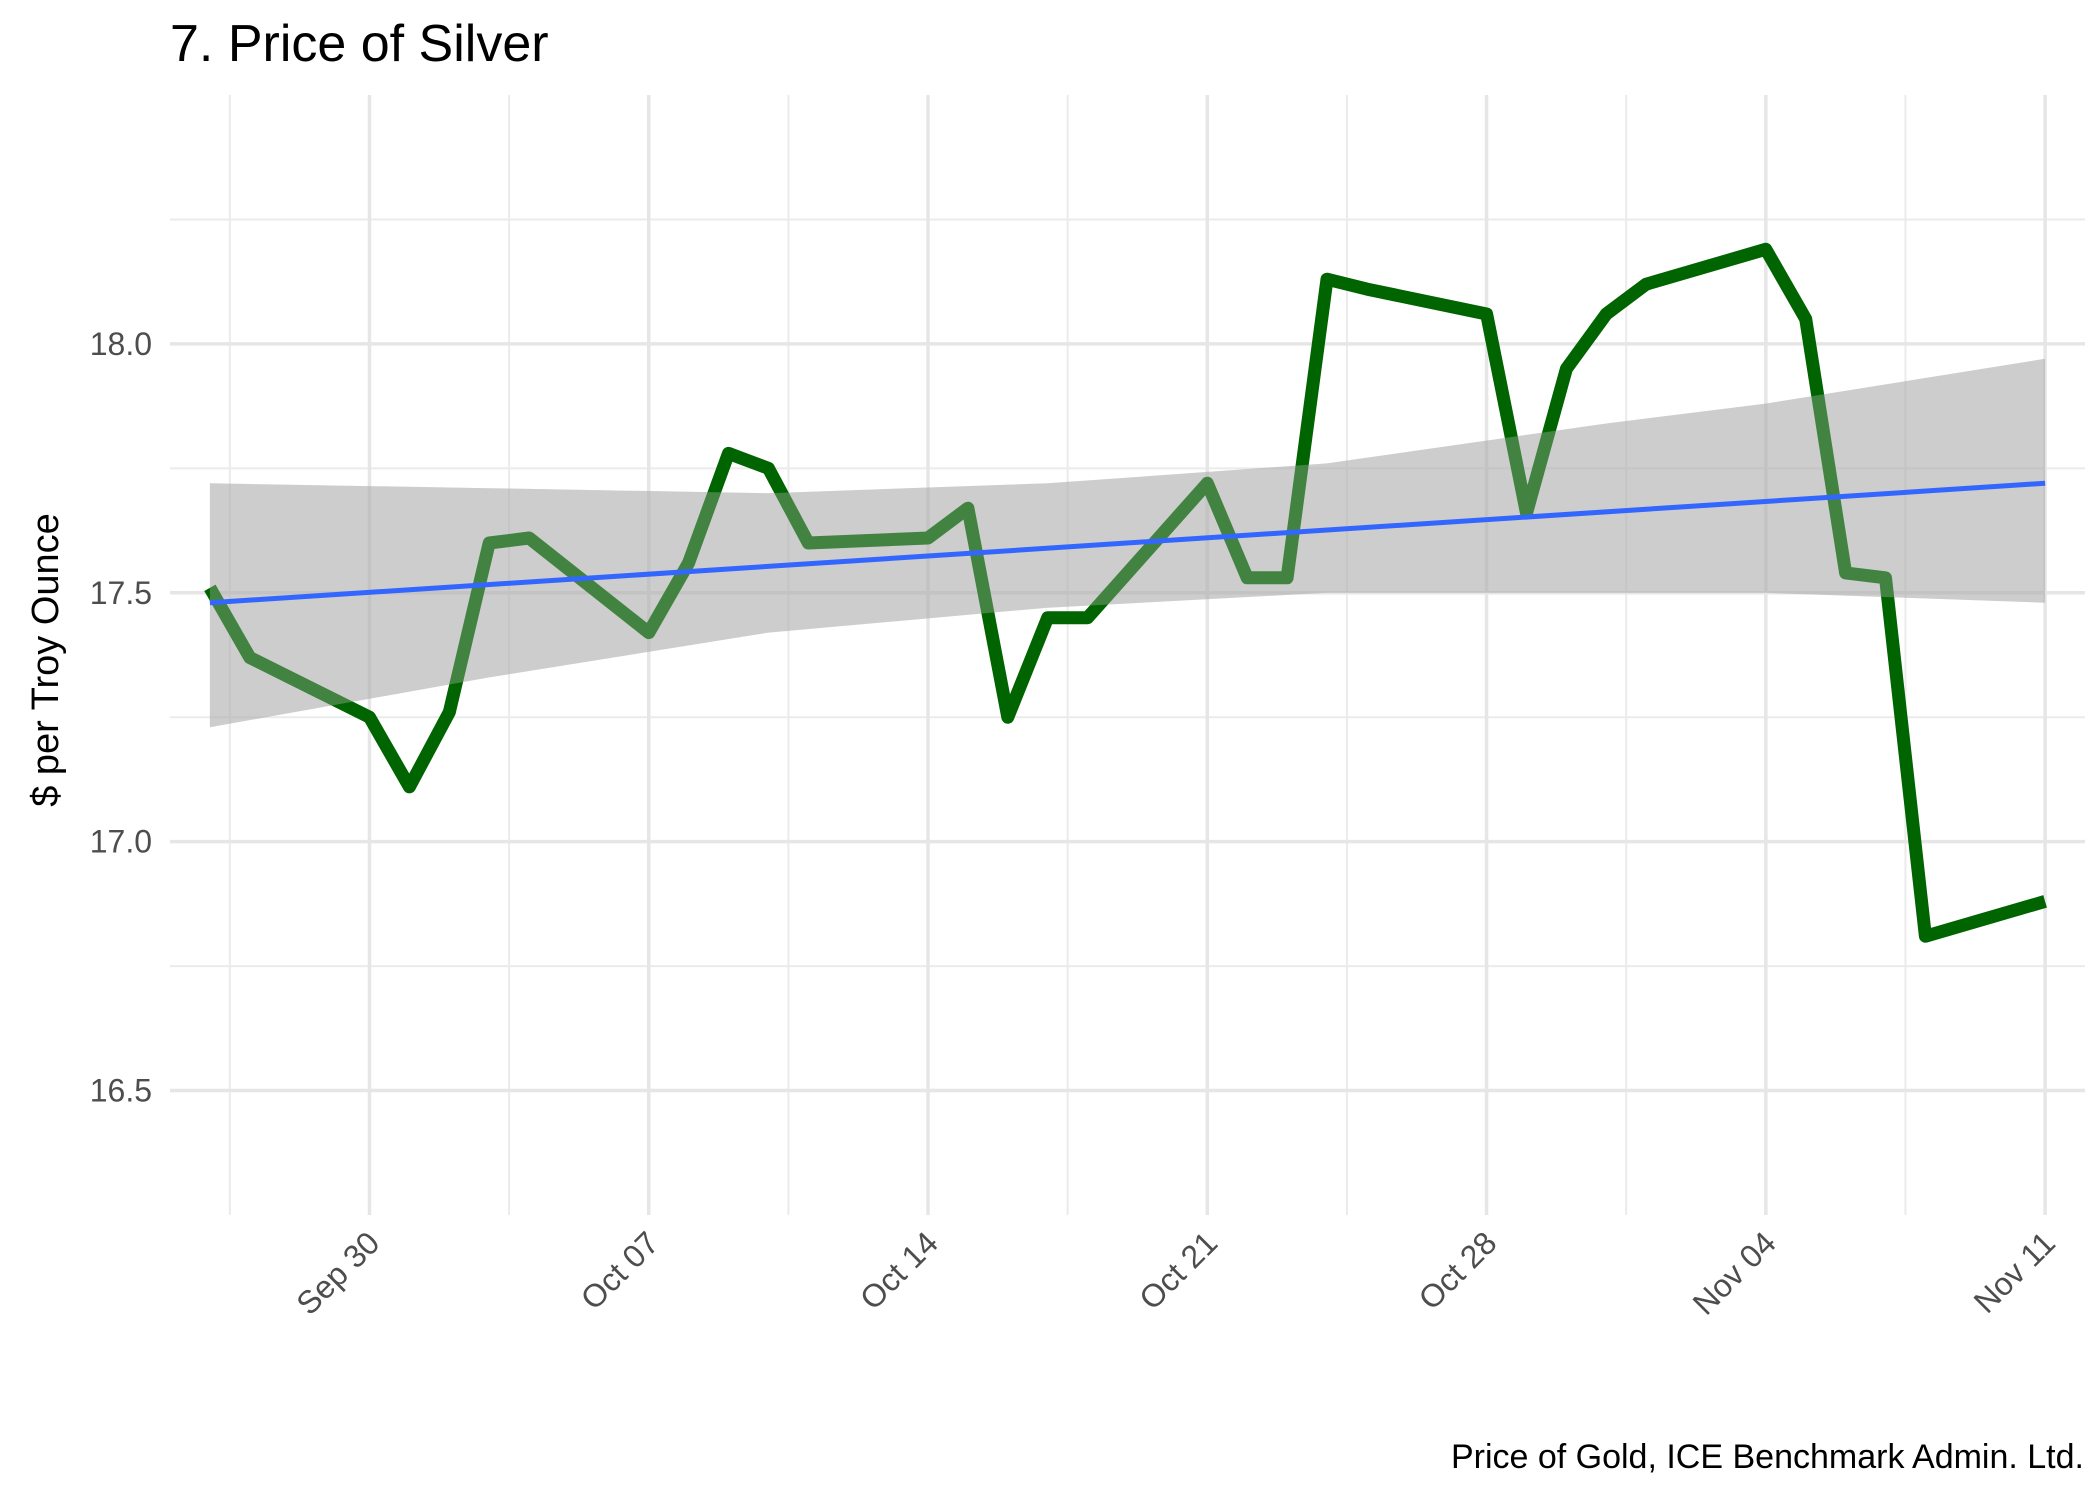 This screenshot has height=1499, width=2100. Describe the element at coordinates (620, 1270) in the screenshot. I see `x-tick-label: Oct 07` at that location.